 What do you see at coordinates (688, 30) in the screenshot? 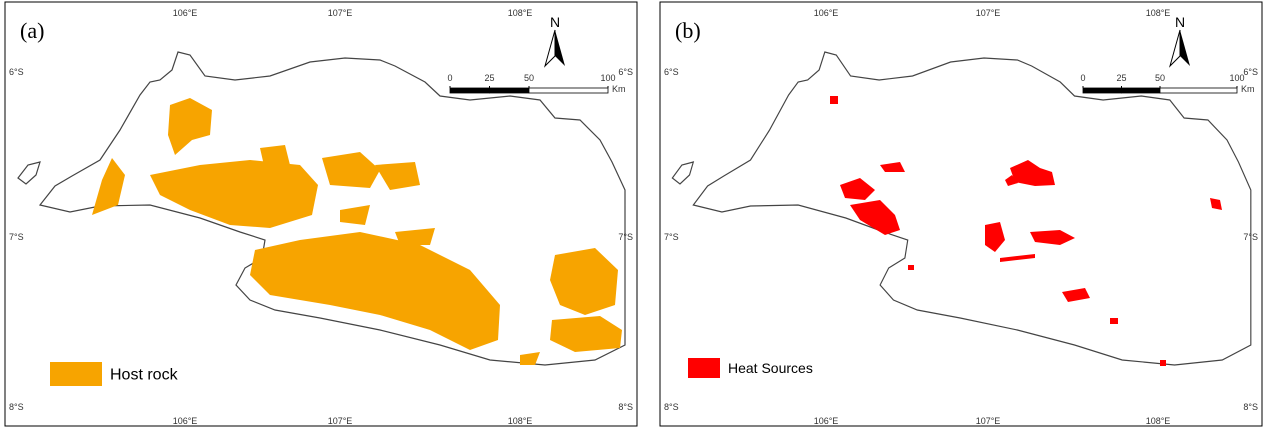
I see `panel-label: (b)` at bounding box center [688, 30].